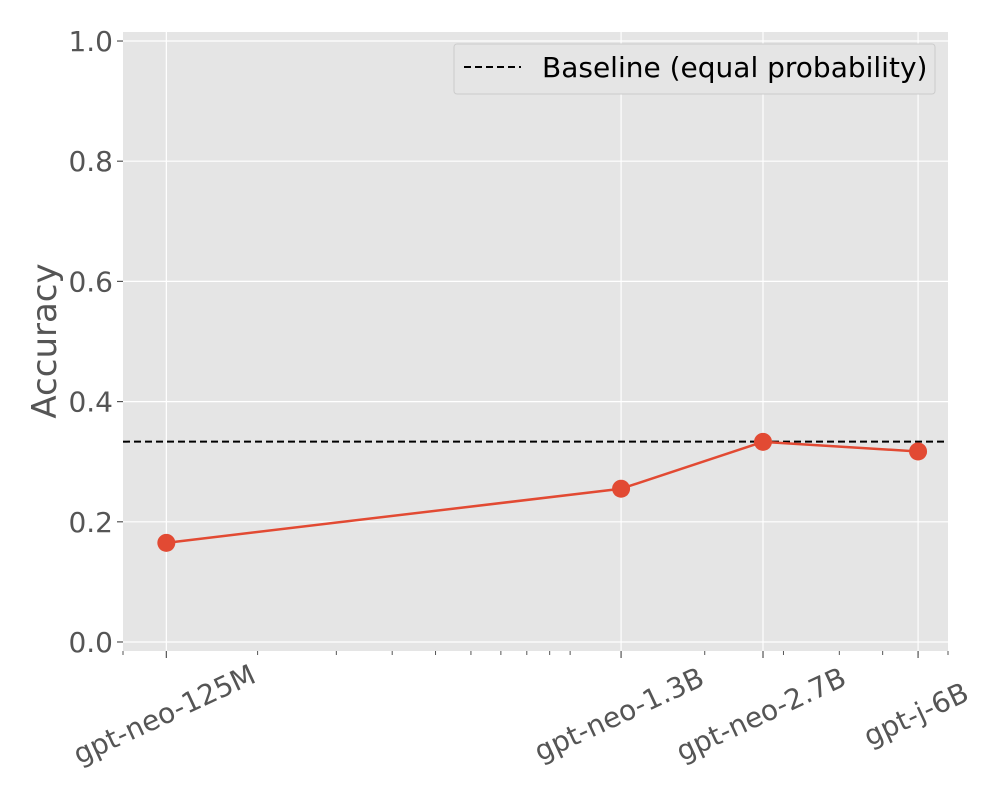 This screenshot has width=1000, height=805. What do you see at coordinates (90, 402) in the screenshot?
I see `y-tick-label: 0.4` at bounding box center [90, 402].